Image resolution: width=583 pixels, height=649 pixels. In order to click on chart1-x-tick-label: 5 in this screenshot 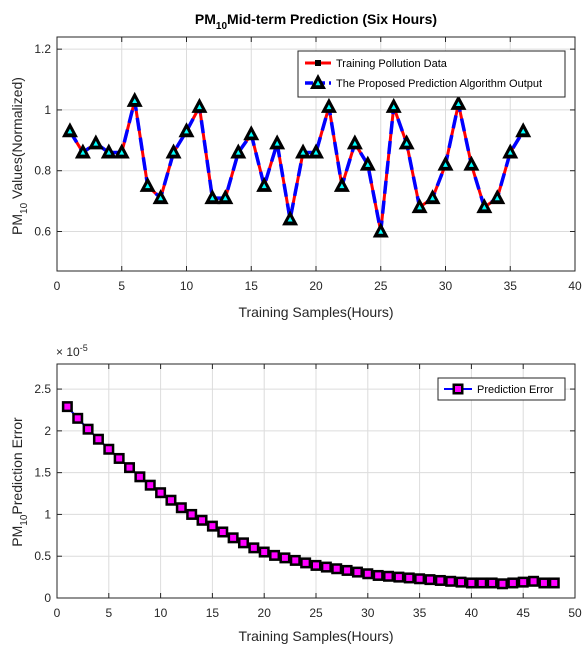, I will do `click(121, 286)`.